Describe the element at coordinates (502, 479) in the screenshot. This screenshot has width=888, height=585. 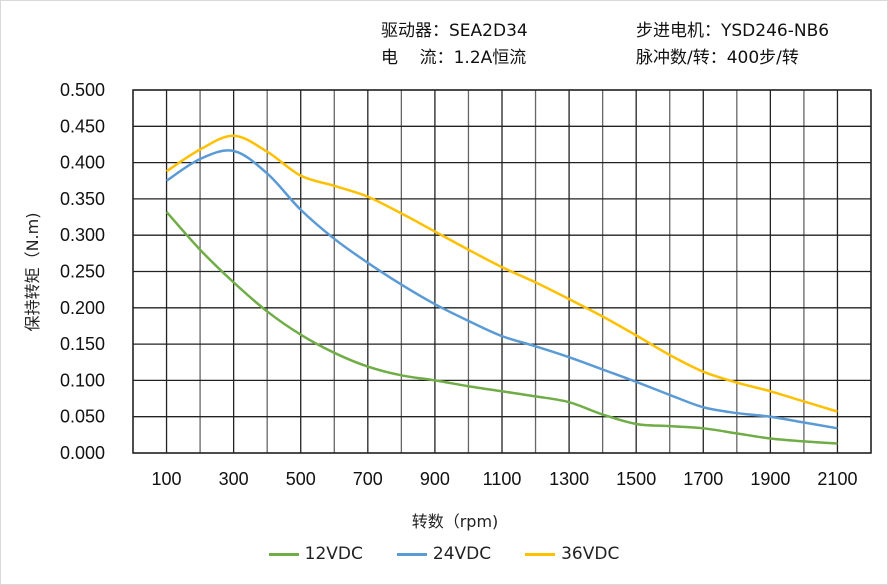
I see `x-tick-label: 1100` at that location.